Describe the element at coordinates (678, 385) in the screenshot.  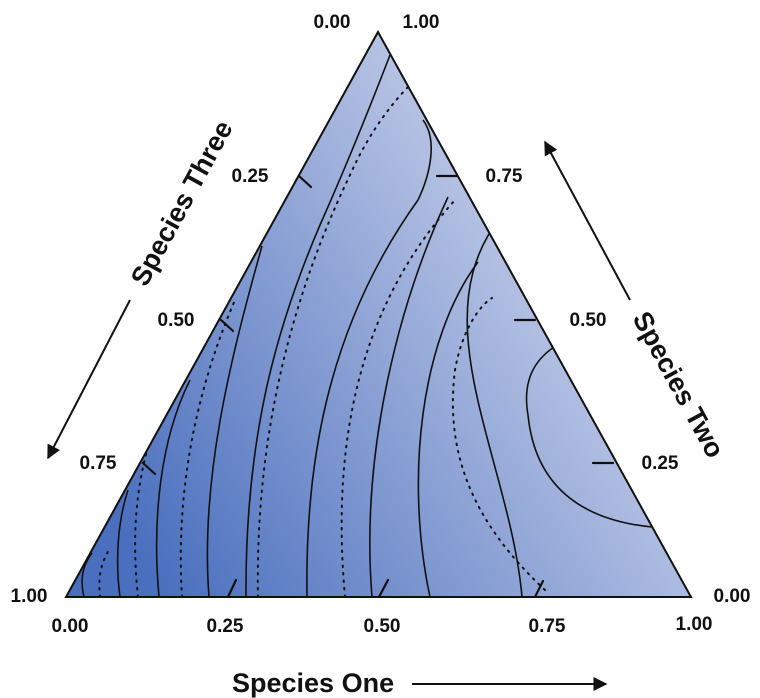
I see `species-two-axis-title: Species Two` at that location.